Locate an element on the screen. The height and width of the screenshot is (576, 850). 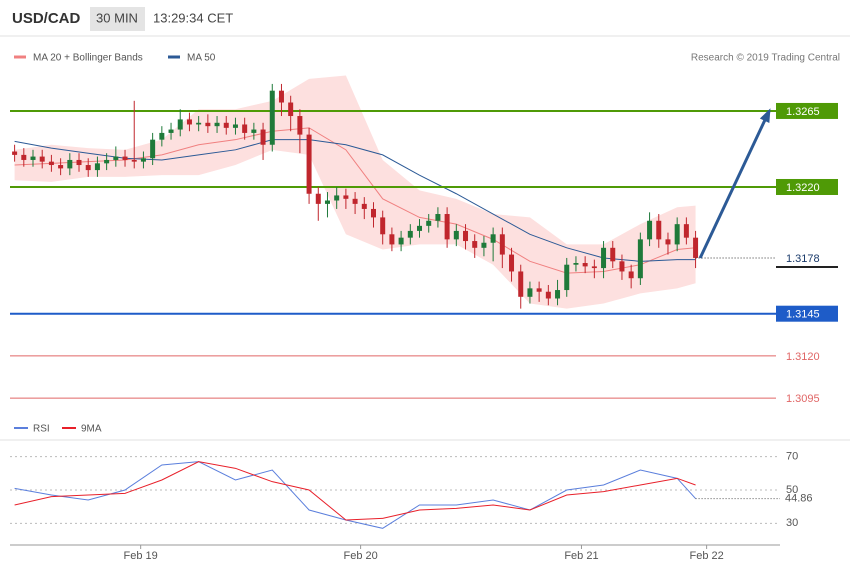
x-tick-label: Feb 22 is located at coordinates (706, 556).